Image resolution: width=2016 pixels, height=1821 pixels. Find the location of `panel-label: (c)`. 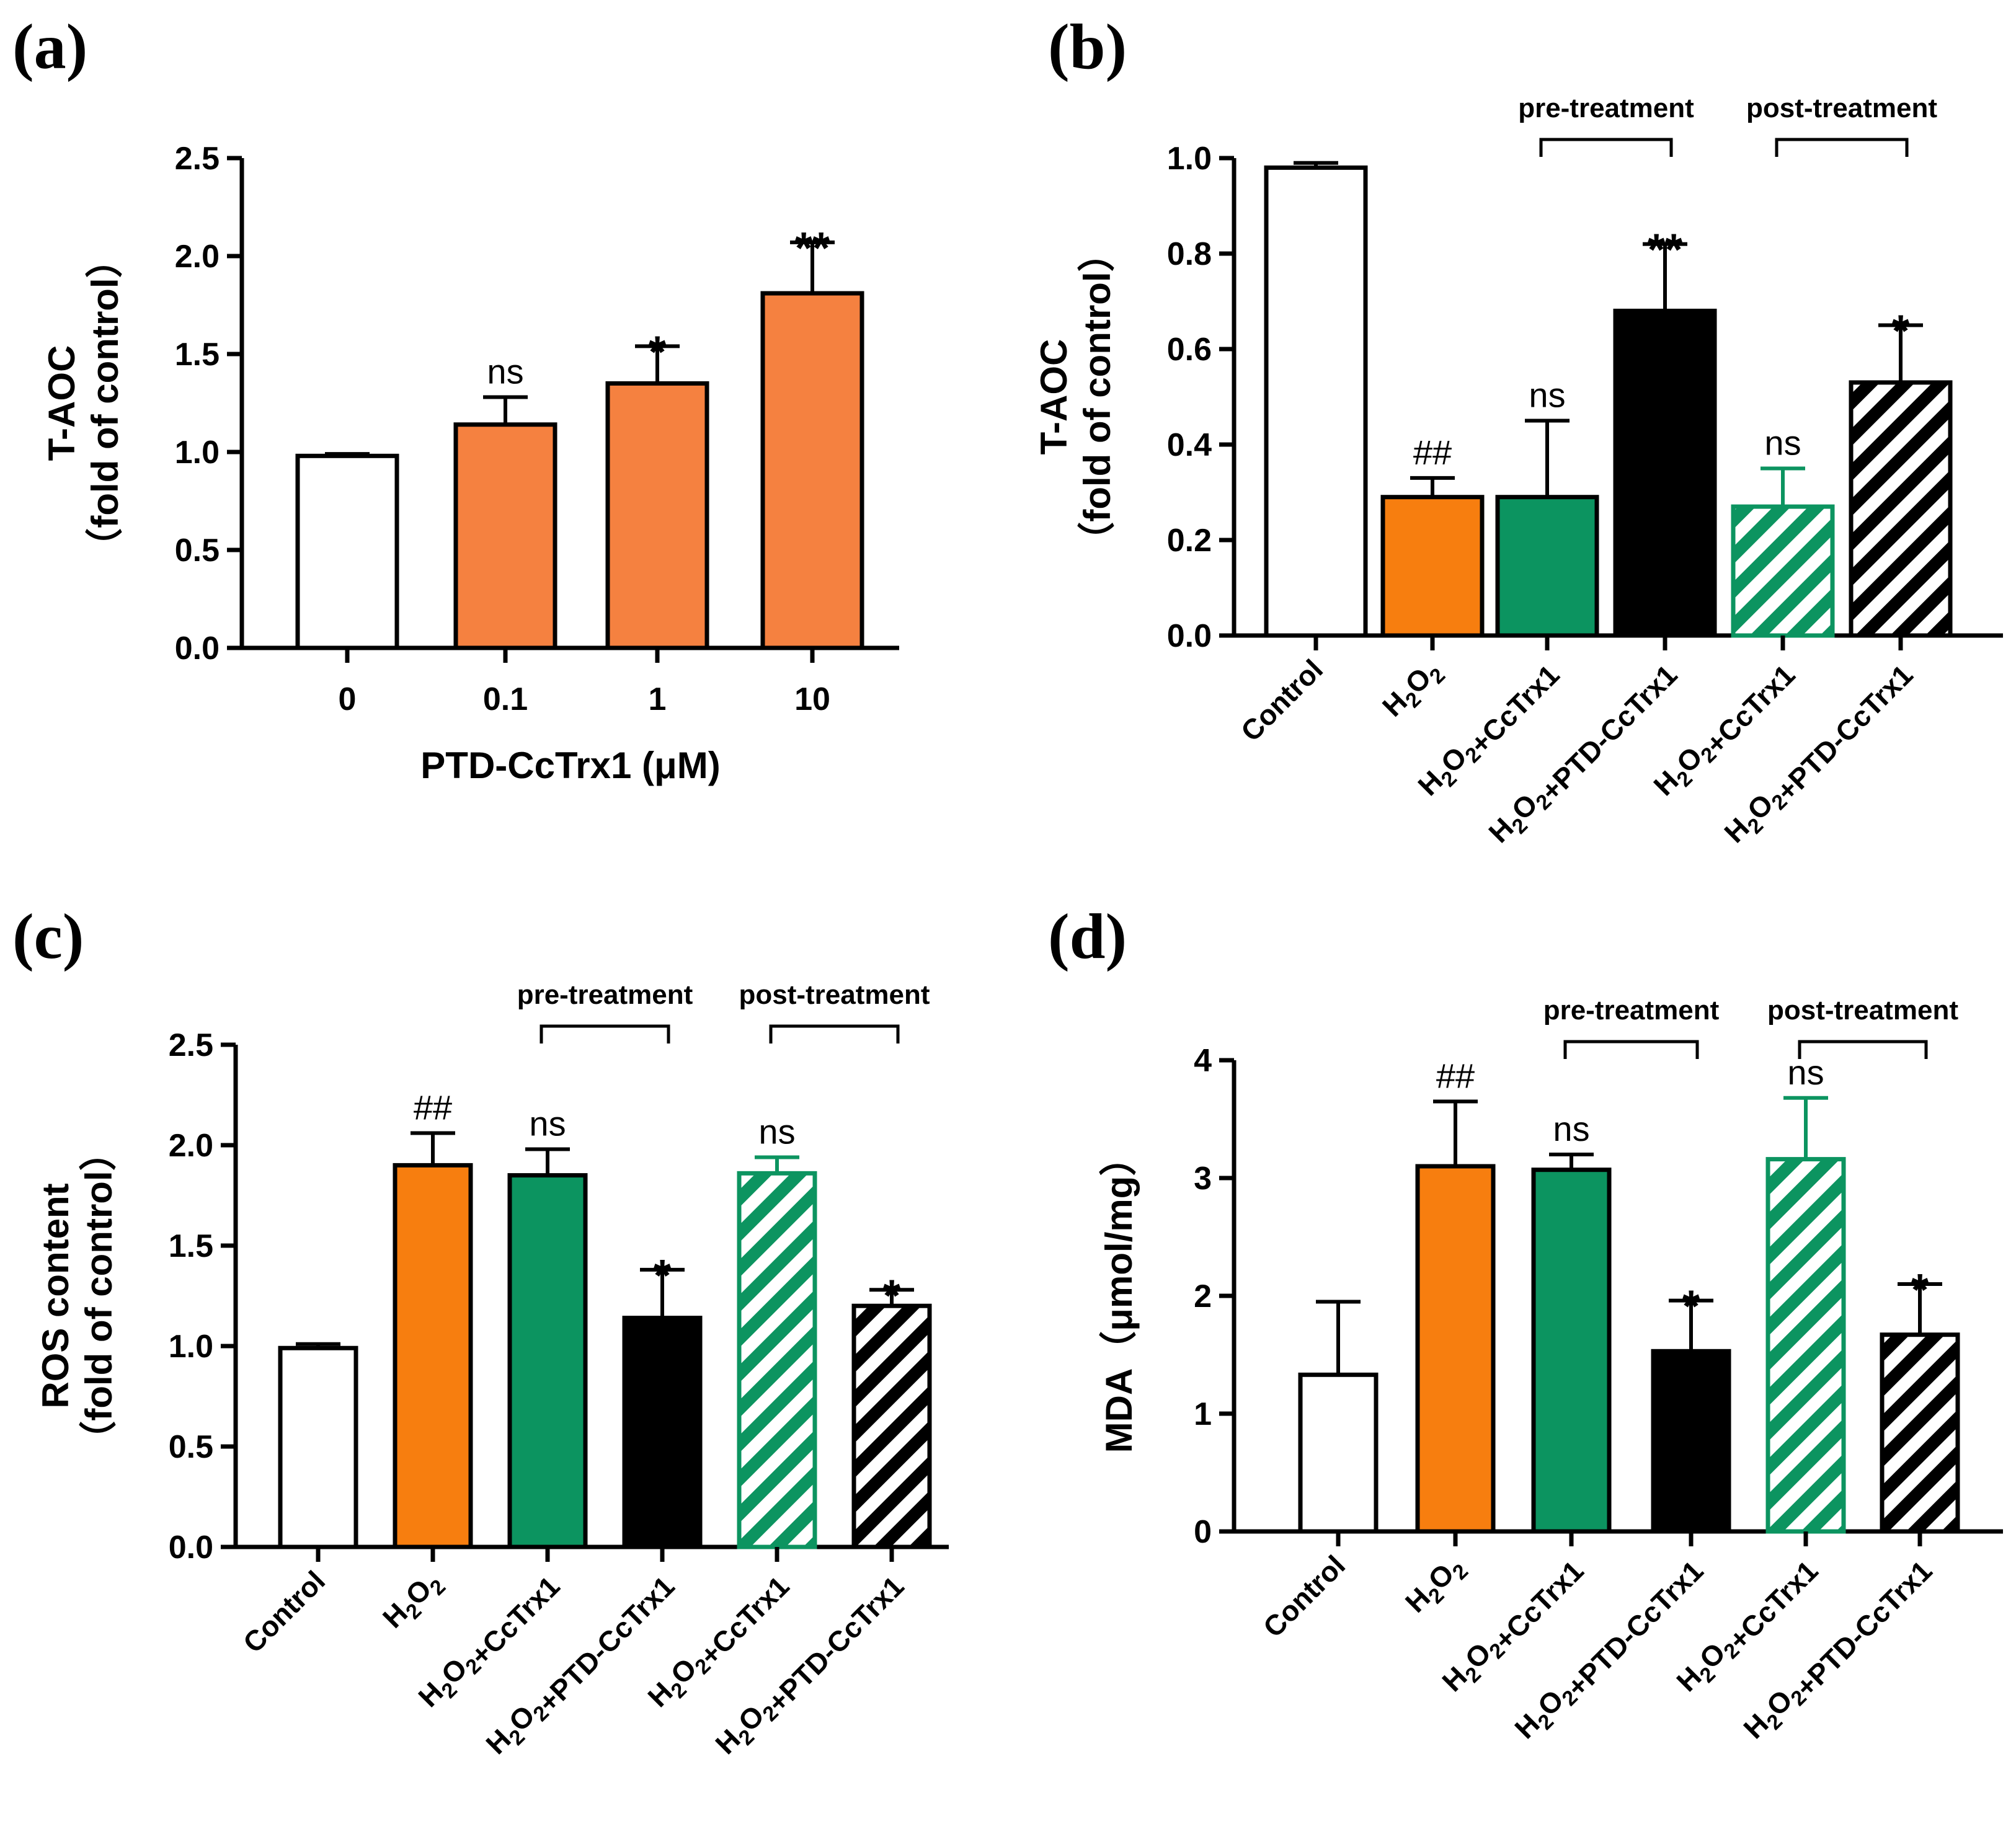

panel-label: (c) is located at coordinates (48, 936).